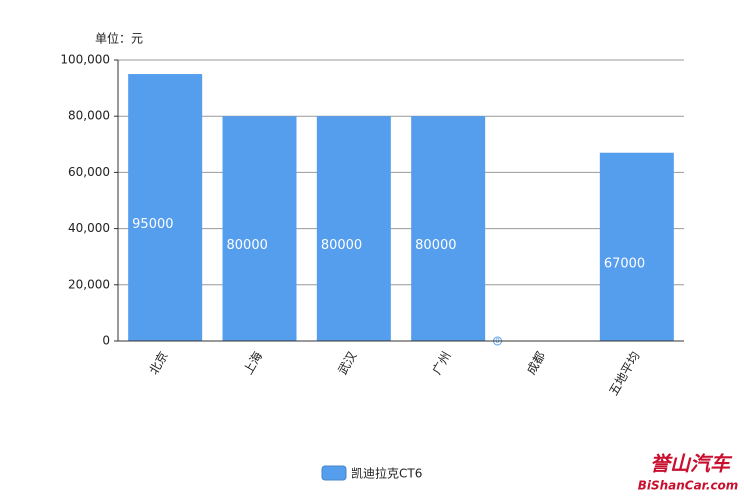 The height and width of the screenshot is (500, 744). Describe the element at coordinates (152, 224) in the screenshot. I see `value-label: 95000` at that location.